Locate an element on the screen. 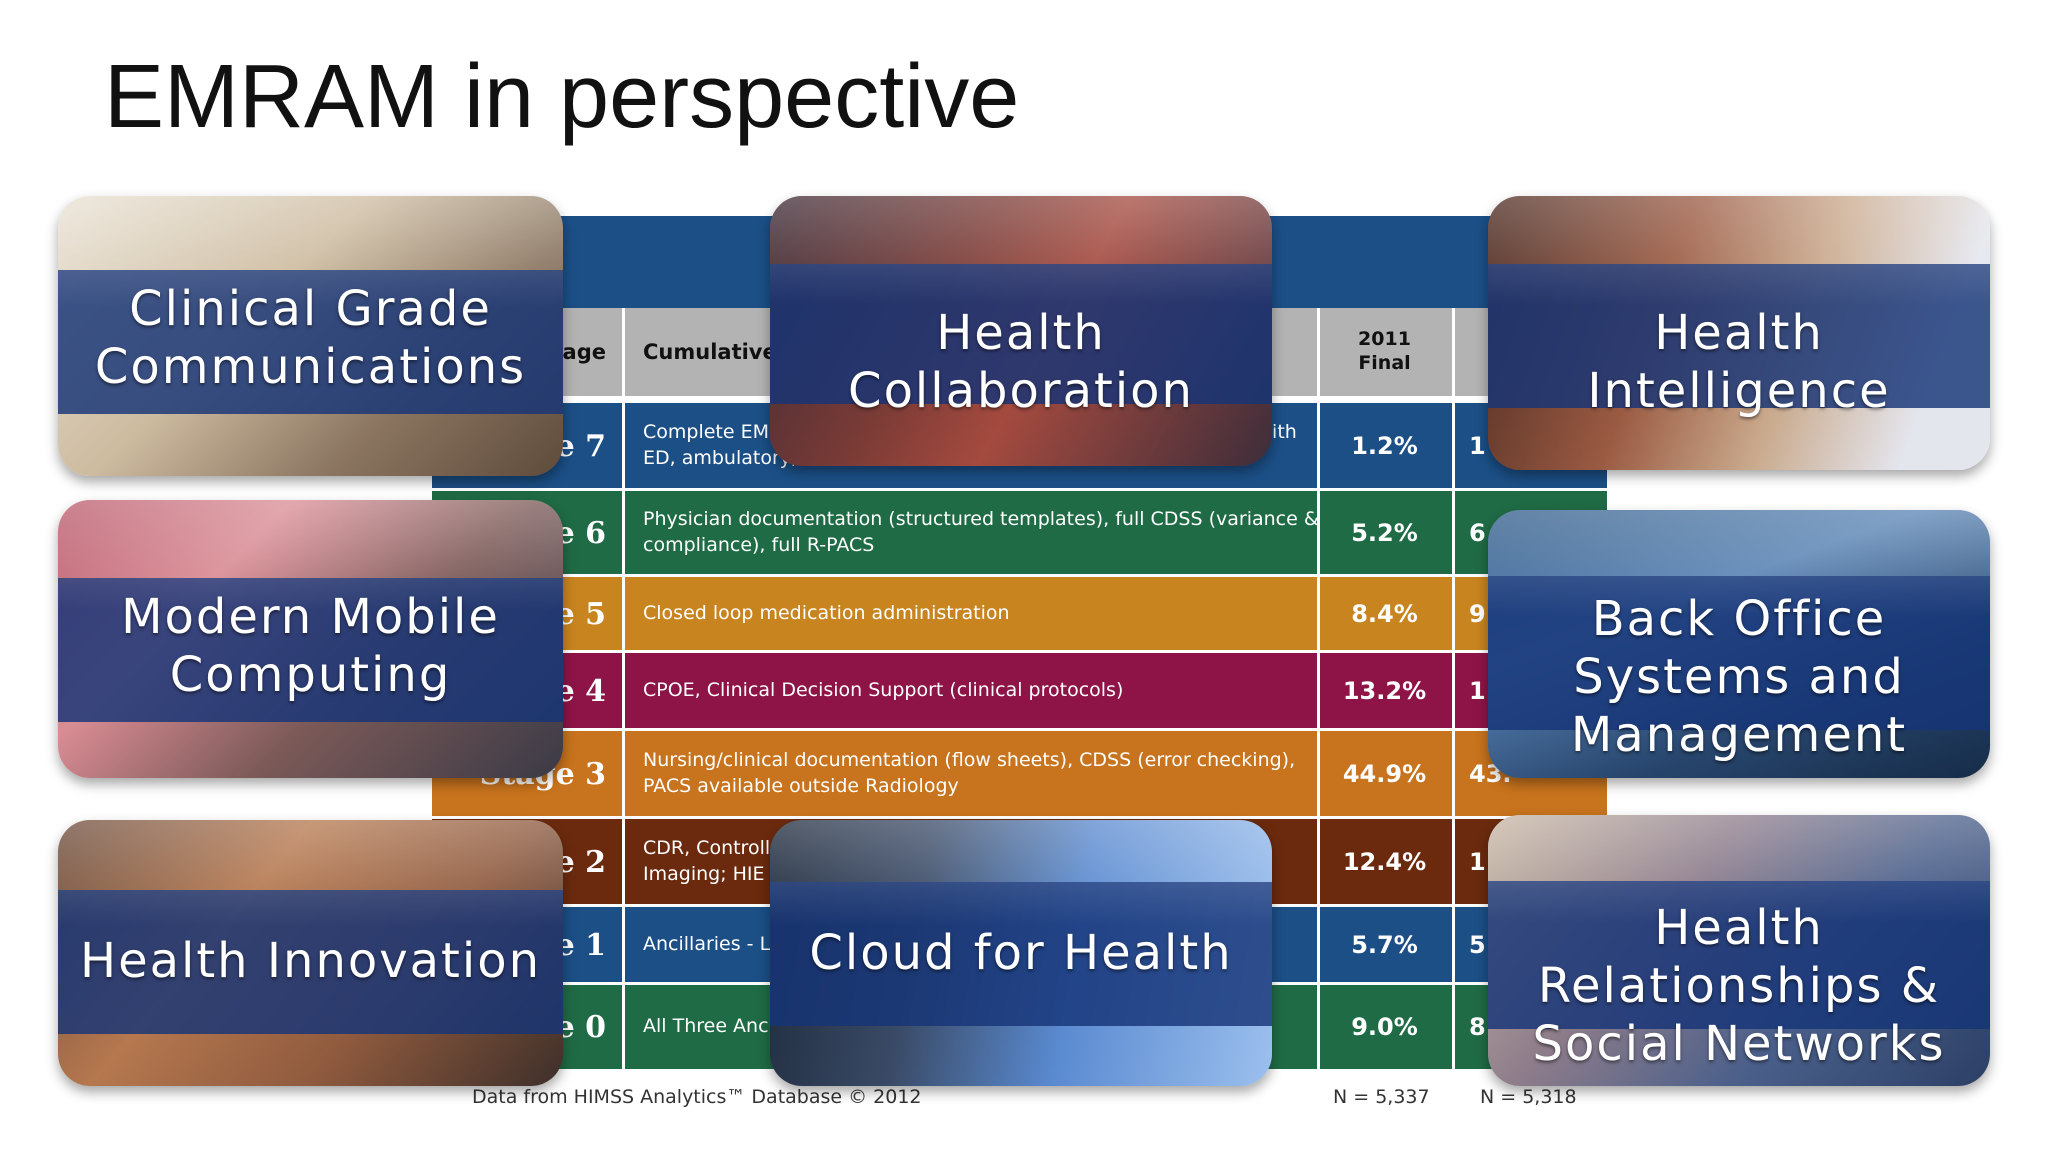  value-2011-cell: 9.0% is located at coordinates (1383, 1027).